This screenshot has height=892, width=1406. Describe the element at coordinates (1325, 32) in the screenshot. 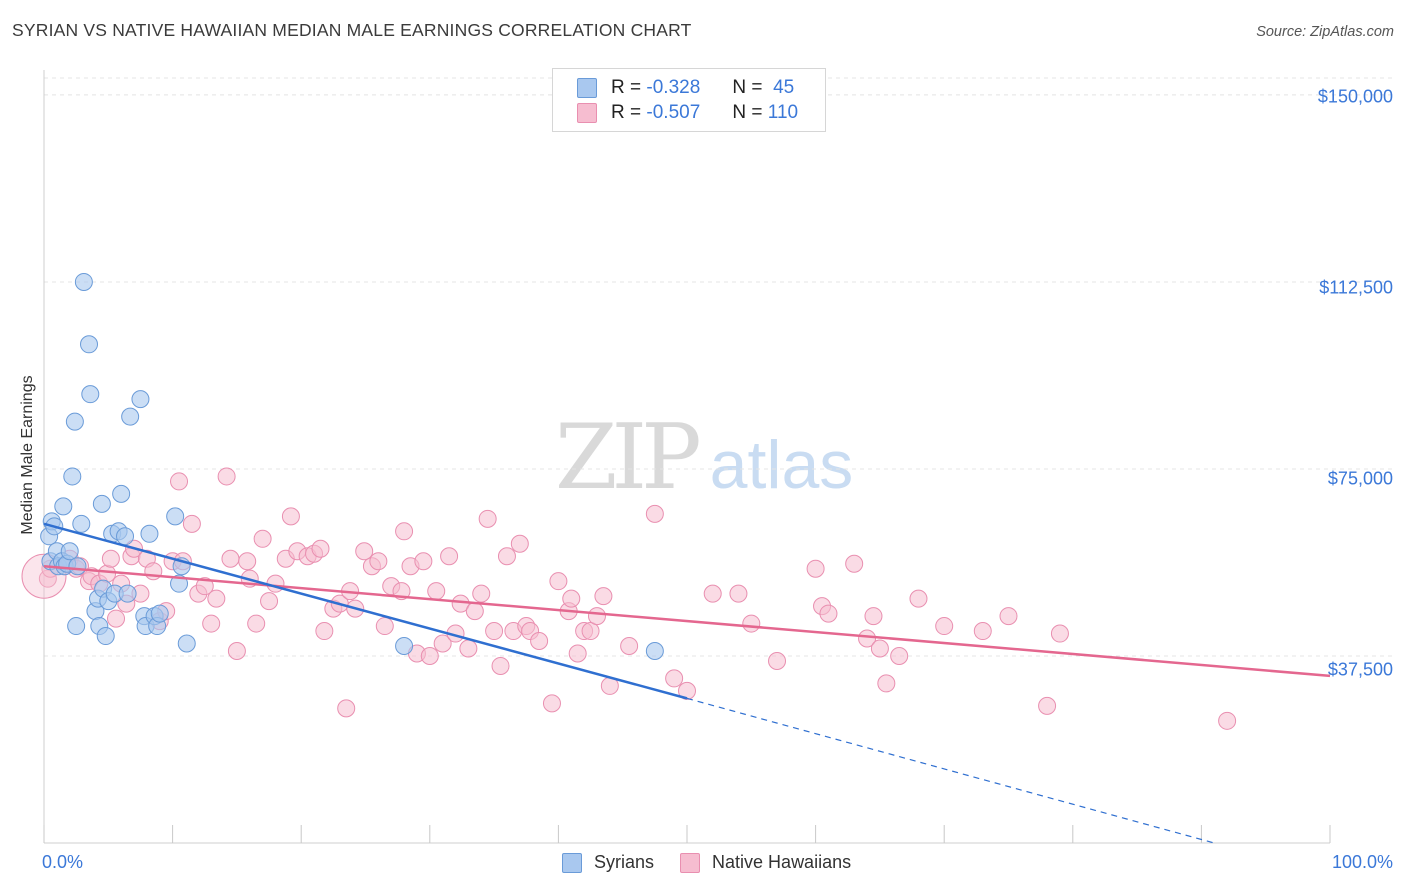

I see `source-label: Source: ZipAtlas.com` at that location.